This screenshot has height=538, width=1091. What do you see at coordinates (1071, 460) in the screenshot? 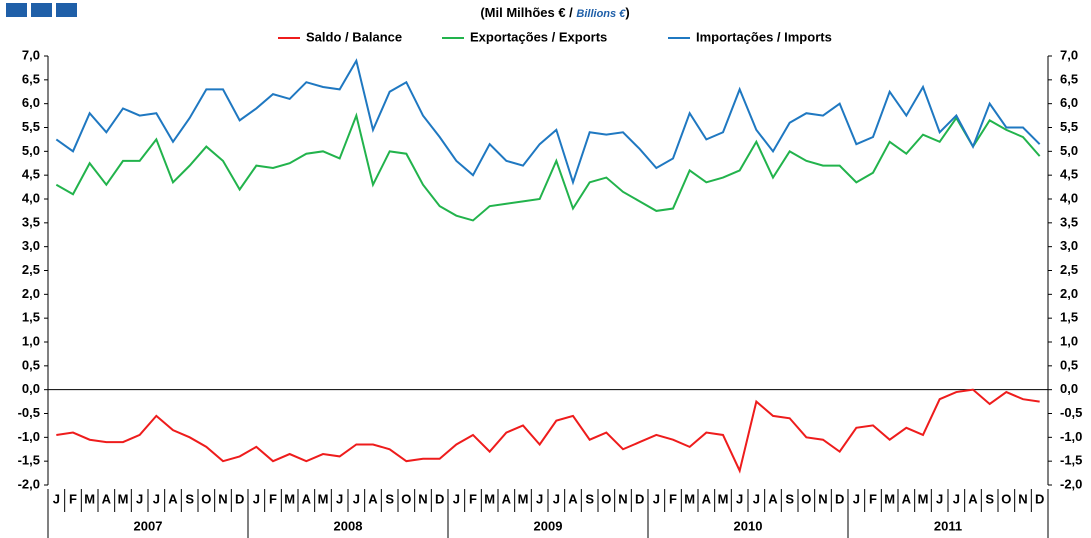
I see `y2-tick-label: -1,5` at bounding box center [1071, 460].